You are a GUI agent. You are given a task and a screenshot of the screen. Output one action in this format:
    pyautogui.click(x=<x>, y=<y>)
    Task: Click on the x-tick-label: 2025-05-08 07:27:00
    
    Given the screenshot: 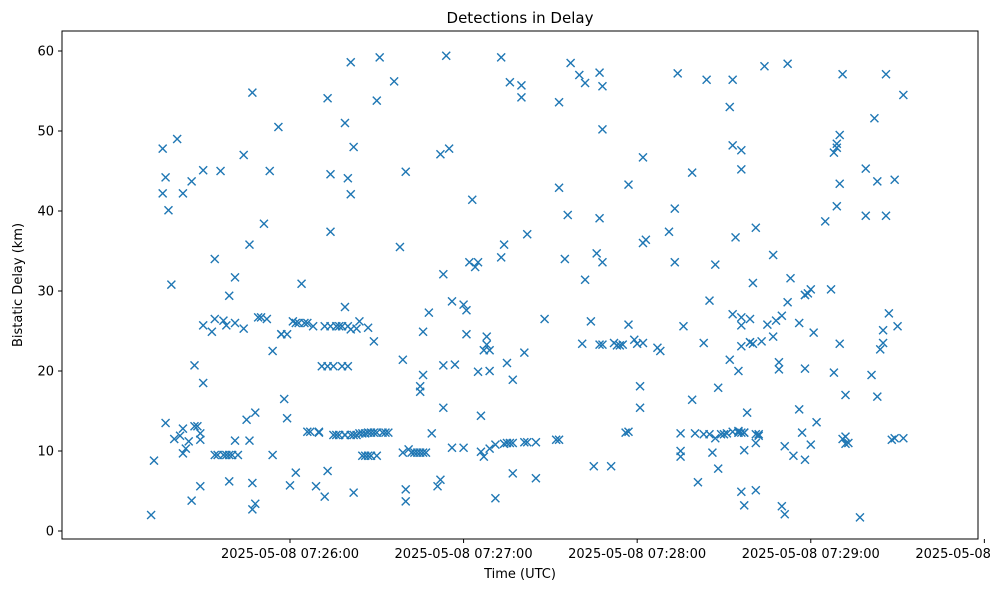 What is the action you would take?
    pyautogui.click(x=464, y=554)
    